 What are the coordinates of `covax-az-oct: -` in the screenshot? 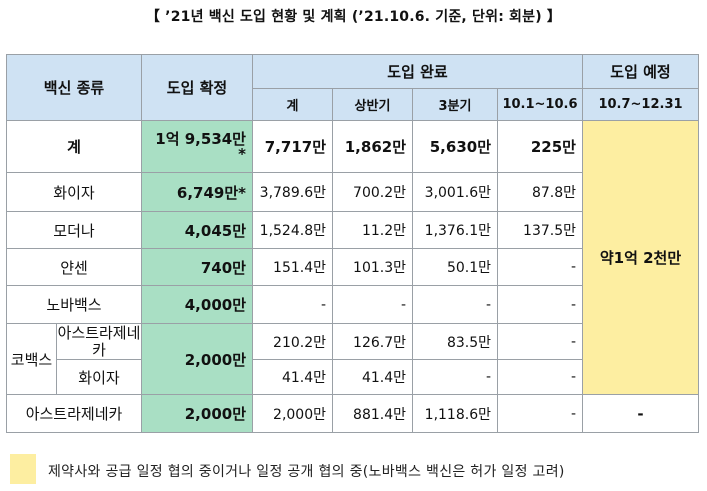 It's located at (540, 341).